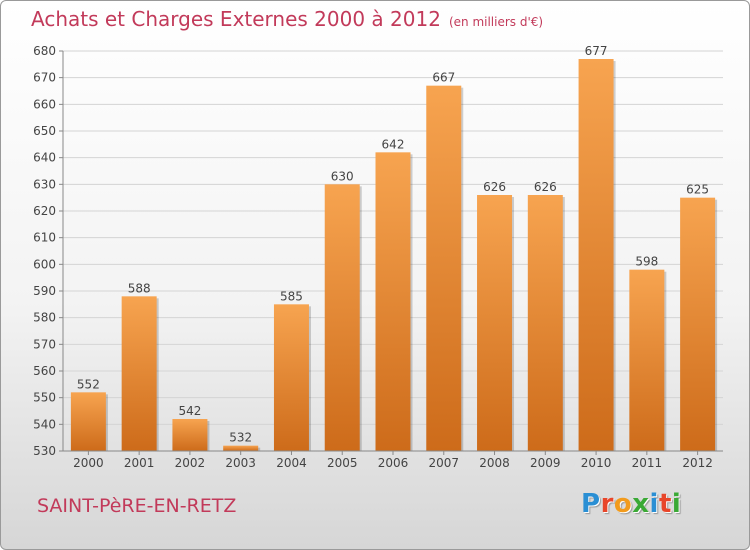  I want to click on x-tick-label: 2003, so click(240, 463).